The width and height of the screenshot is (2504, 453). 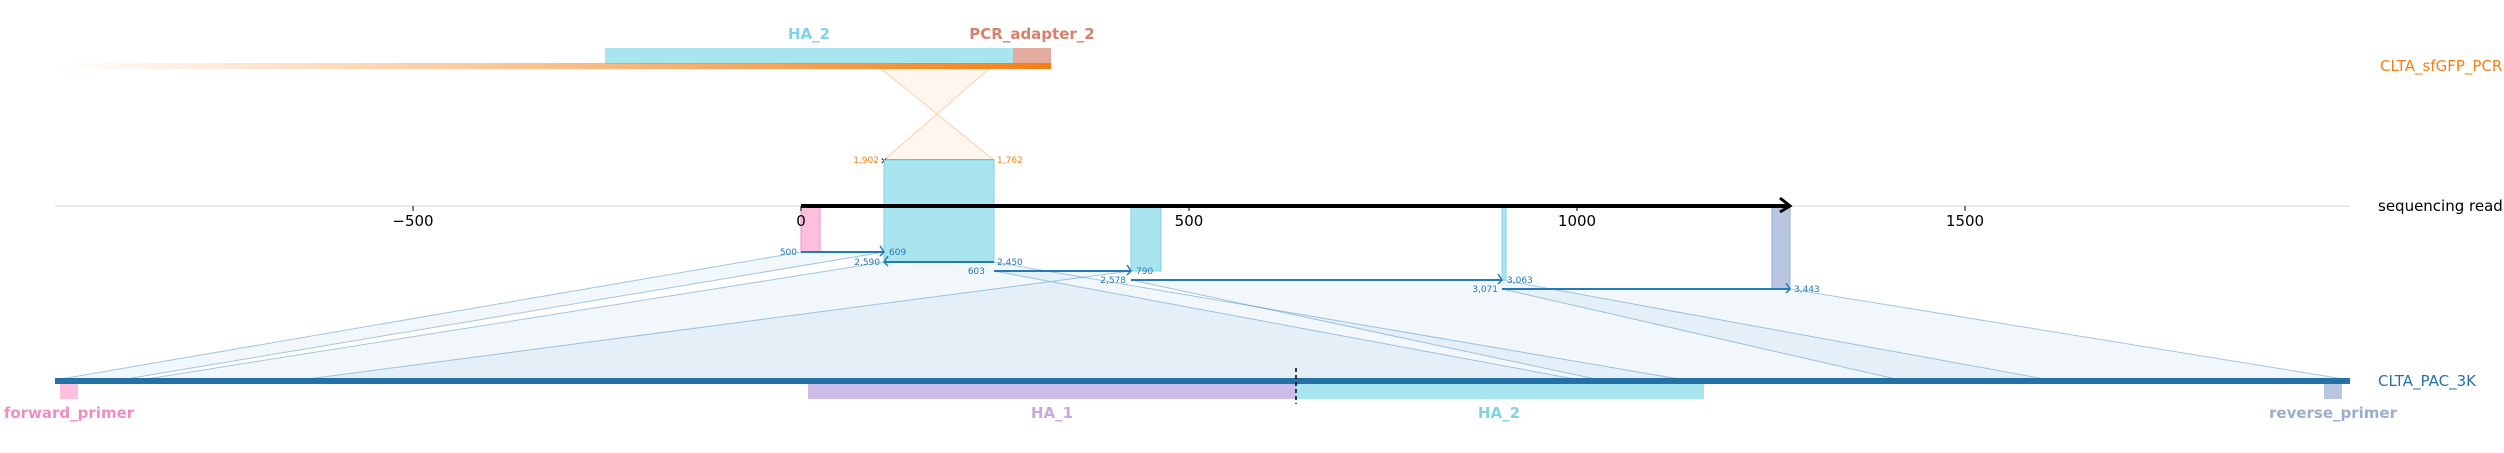 I want to click on read-axis-ticks: −500 0 500 1000 1500, so click(x=1188, y=218).